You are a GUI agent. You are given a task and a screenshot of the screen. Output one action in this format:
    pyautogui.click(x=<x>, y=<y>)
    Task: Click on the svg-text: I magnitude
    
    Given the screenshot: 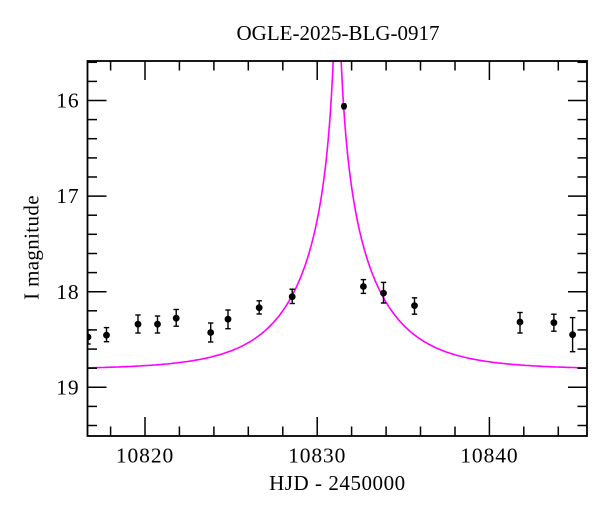 What is the action you would take?
    pyautogui.click(x=32, y=247)
    